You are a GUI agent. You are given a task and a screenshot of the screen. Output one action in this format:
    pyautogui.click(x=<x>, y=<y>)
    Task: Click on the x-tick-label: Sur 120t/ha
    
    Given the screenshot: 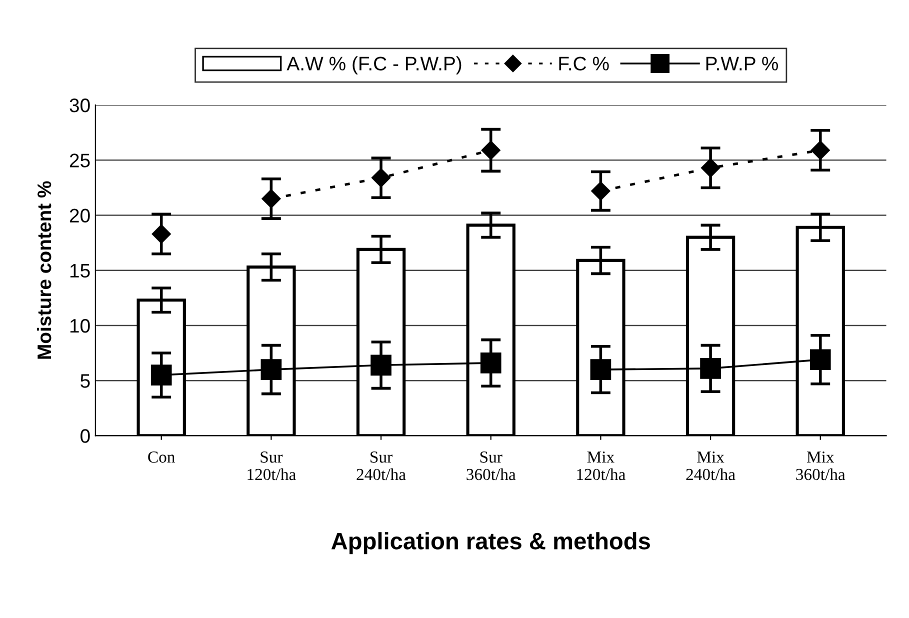 What is the action you would take?
    pyautogui.click(x=272, y=465)
    